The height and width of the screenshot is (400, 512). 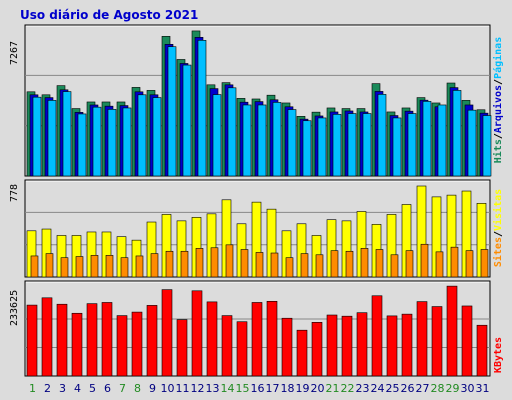 What do you see at coordinates (14, 308) in the screenshot?
I see `y-max-label-kbytes: 233625` at bounding box center [14, 308].